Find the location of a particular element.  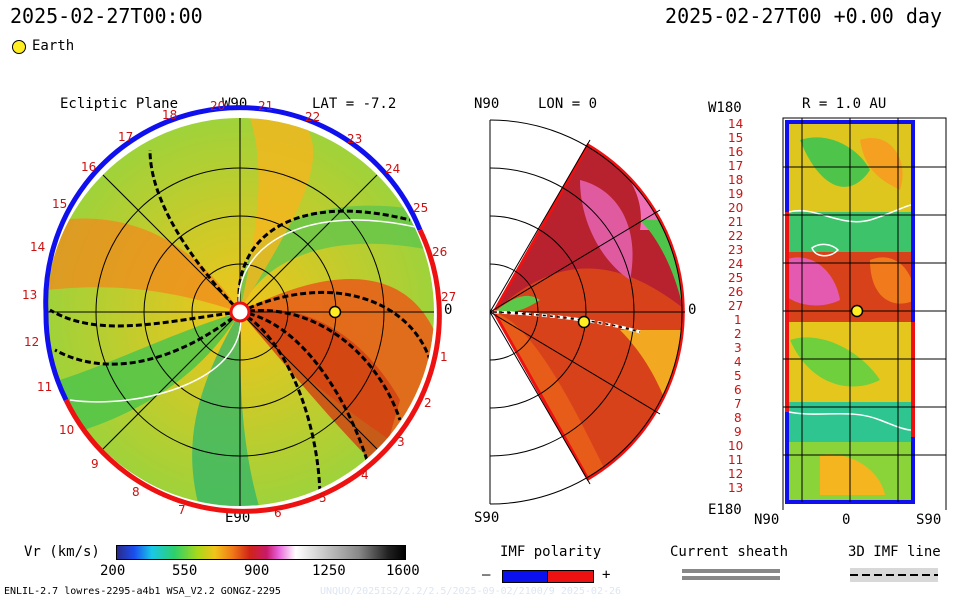

r-y-label: 19 is located at coordinates (735, 194).